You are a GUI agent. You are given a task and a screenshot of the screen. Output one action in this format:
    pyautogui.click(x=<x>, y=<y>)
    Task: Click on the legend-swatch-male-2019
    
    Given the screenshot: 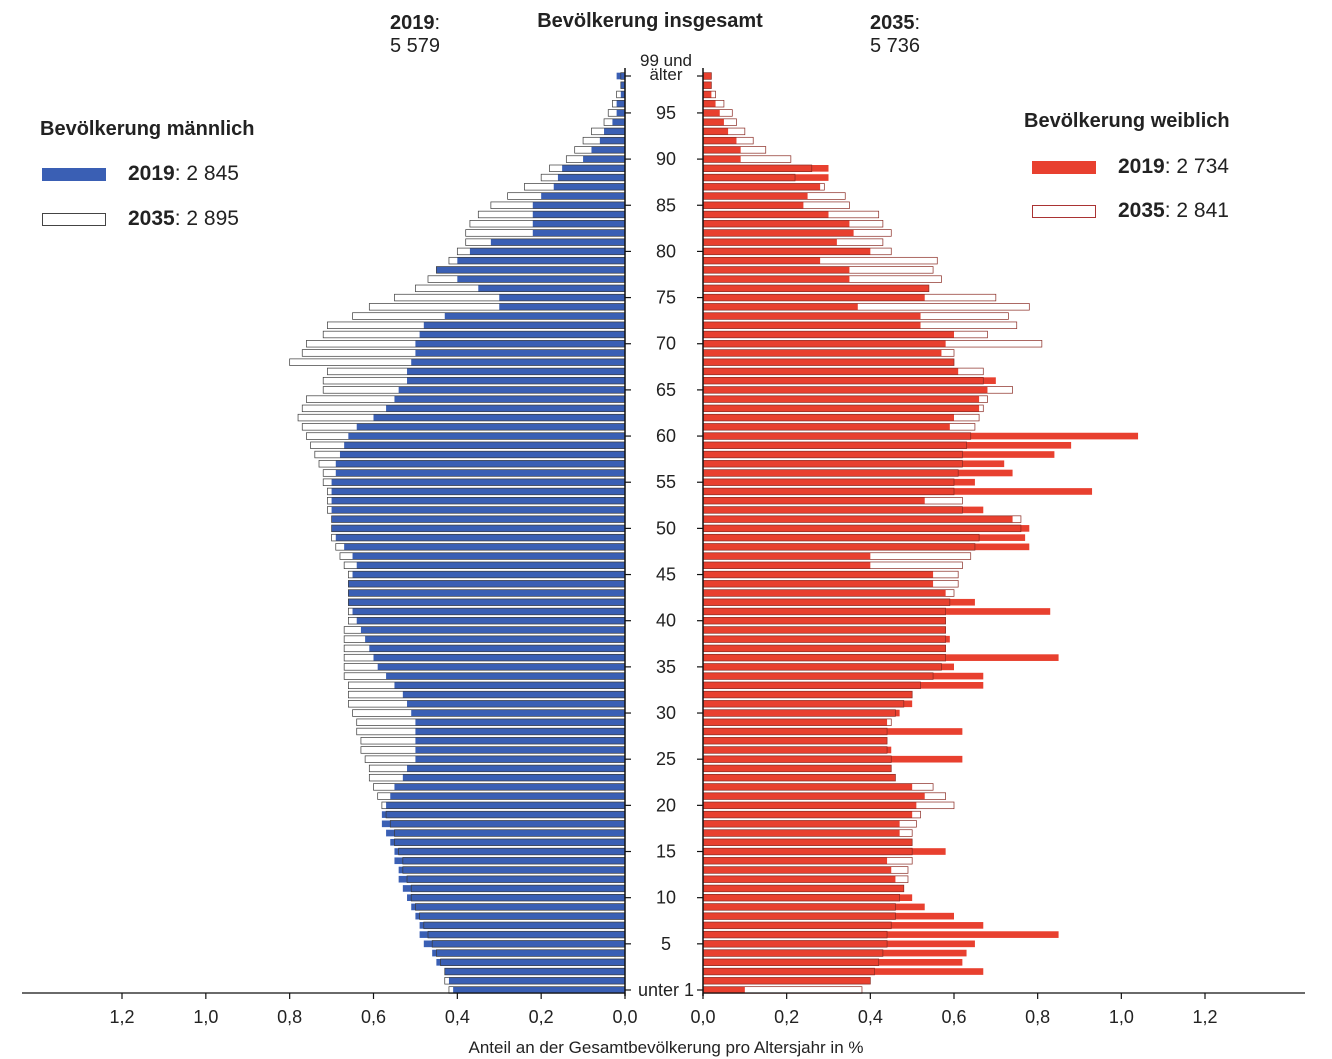 What is the action you would take?
    pyautogui.click(x=74, y=174)
    